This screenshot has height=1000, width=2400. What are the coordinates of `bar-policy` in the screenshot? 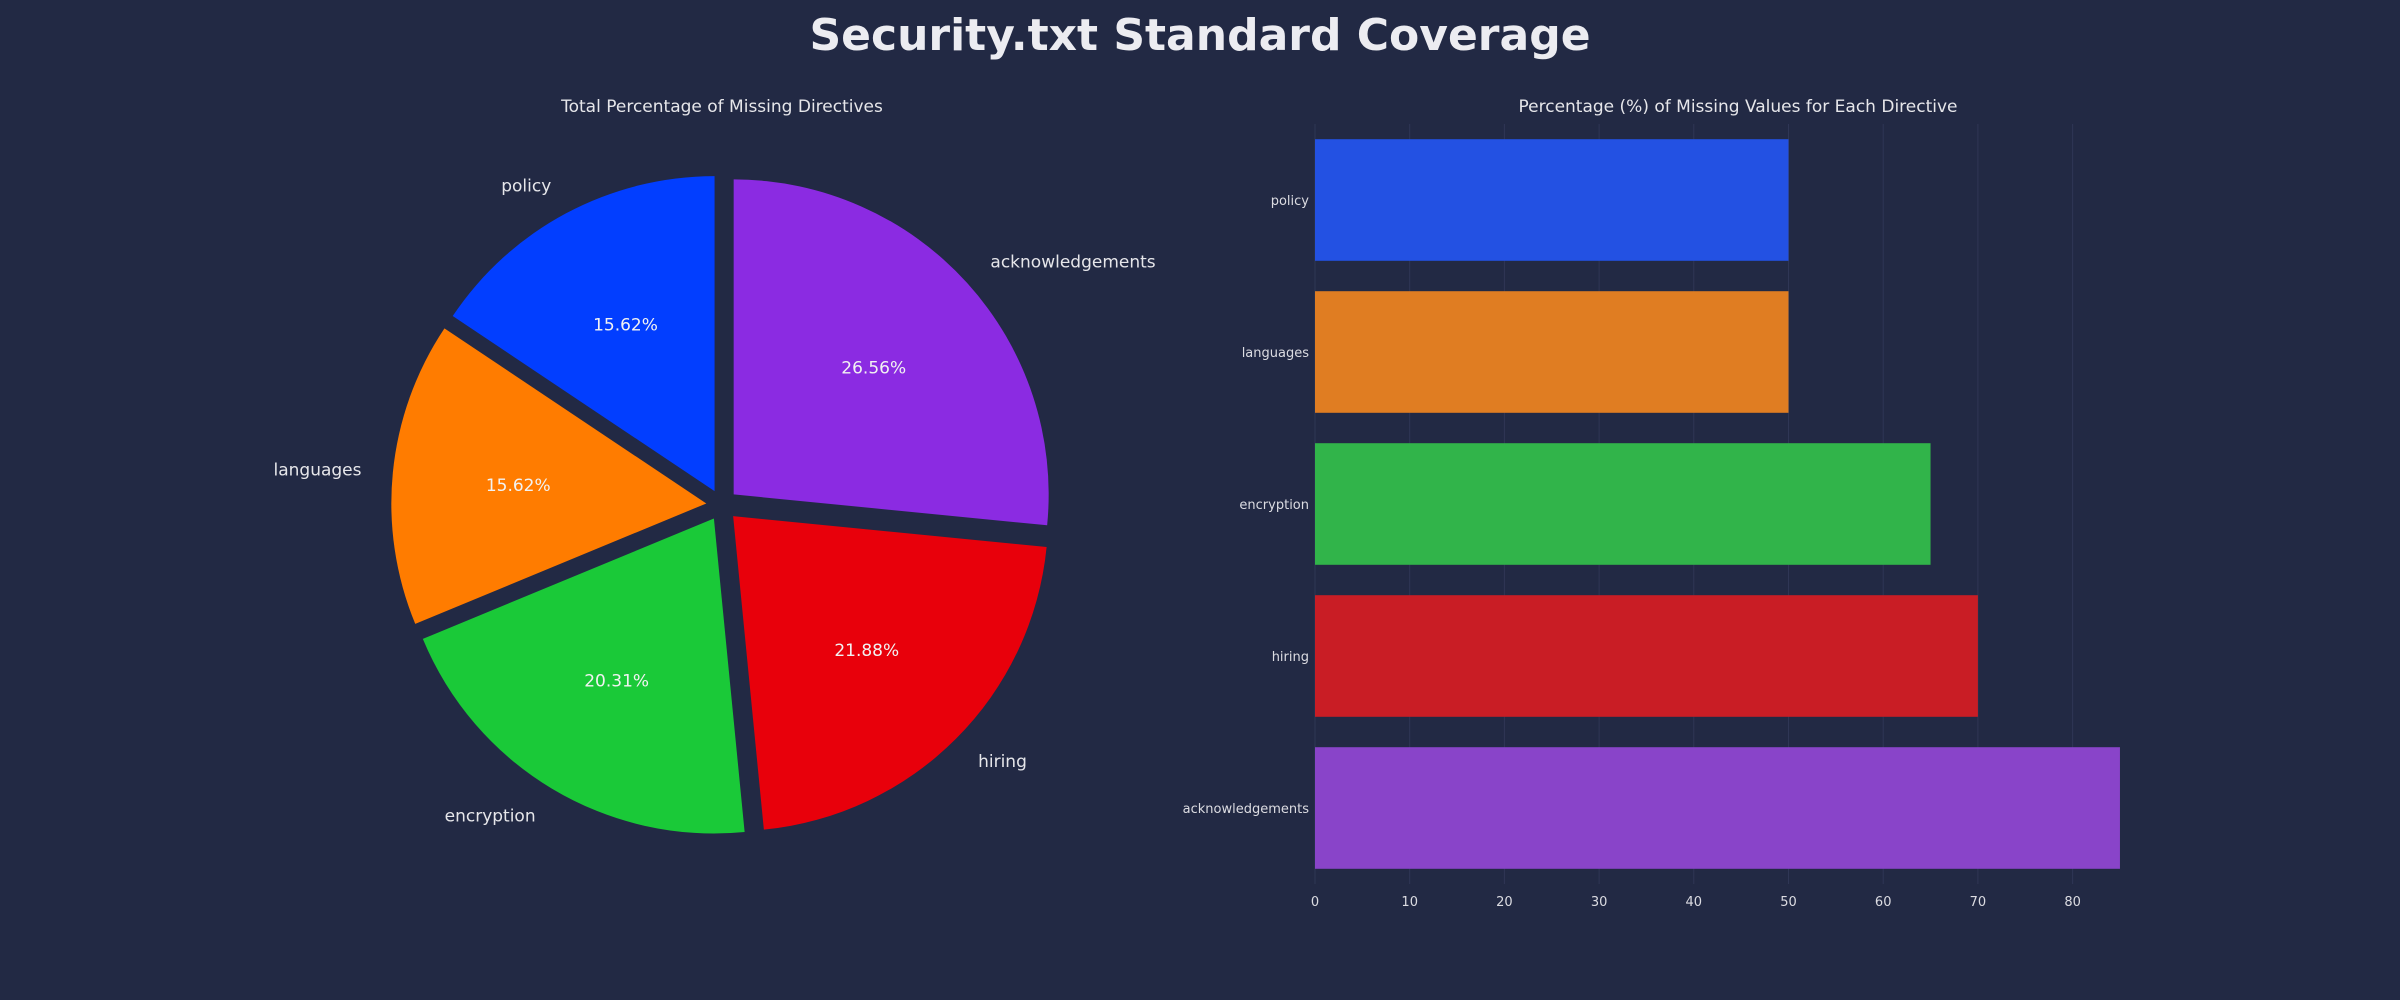 It's located at (1552, 200).